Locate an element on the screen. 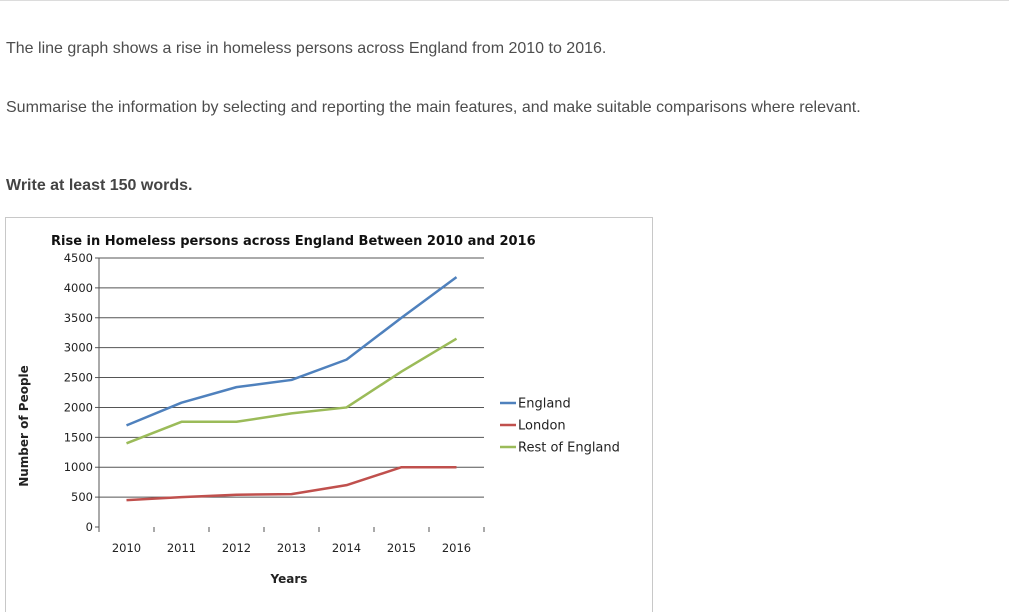 This screenshot has height=613, width=1009. x-tick-label: 2012 is located at coordinates (236, 548).